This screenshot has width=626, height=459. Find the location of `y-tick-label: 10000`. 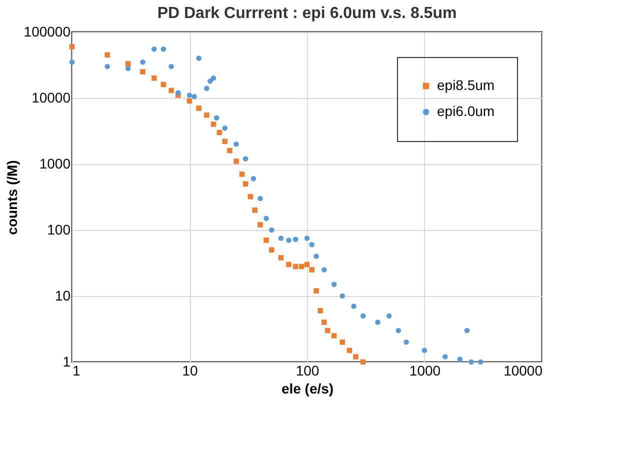

y-tick-label: 10000 is located at coordinates (51, 98).